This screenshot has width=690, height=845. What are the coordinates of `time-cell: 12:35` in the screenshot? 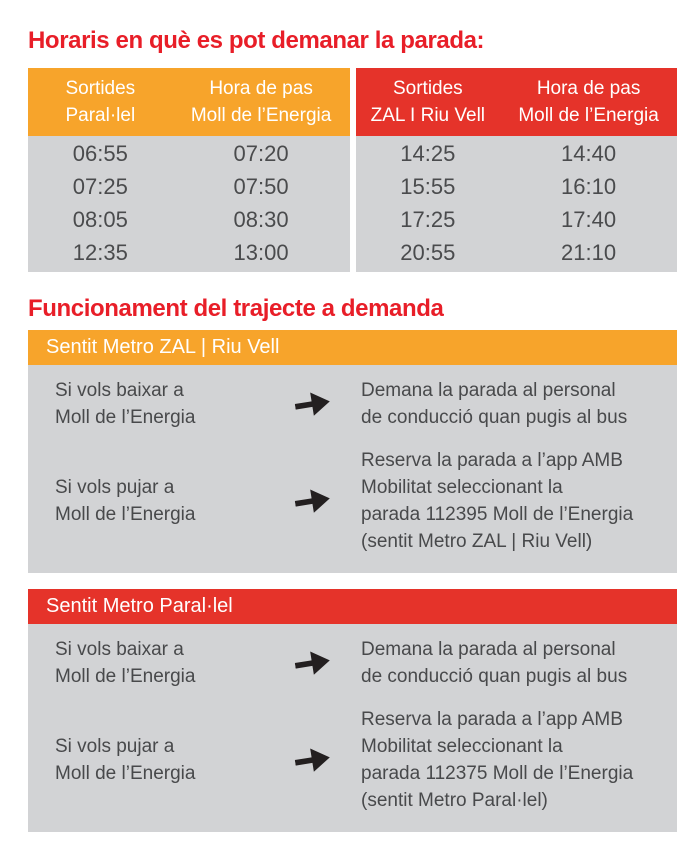 It's located at (100, 252).